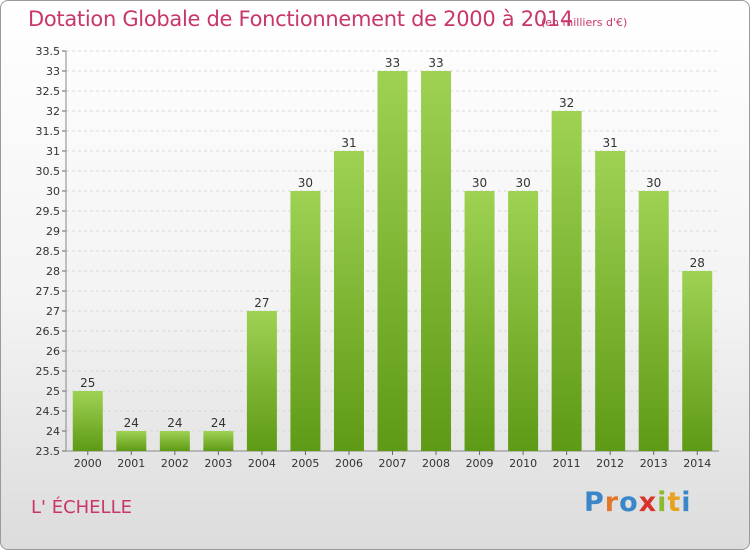  I want to click on x-tick-label: 2004, so click(262, 463).